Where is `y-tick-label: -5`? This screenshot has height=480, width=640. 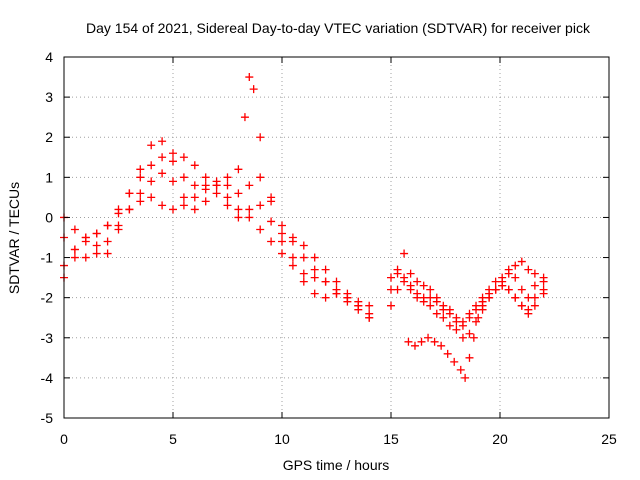
y-tick-label: -5 is located at coordinates (47, 418).